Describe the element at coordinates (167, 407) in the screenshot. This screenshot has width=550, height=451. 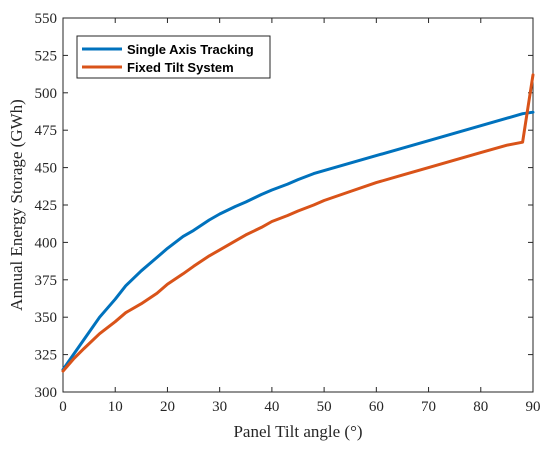
I see `x-tick-label: 20` at that location.